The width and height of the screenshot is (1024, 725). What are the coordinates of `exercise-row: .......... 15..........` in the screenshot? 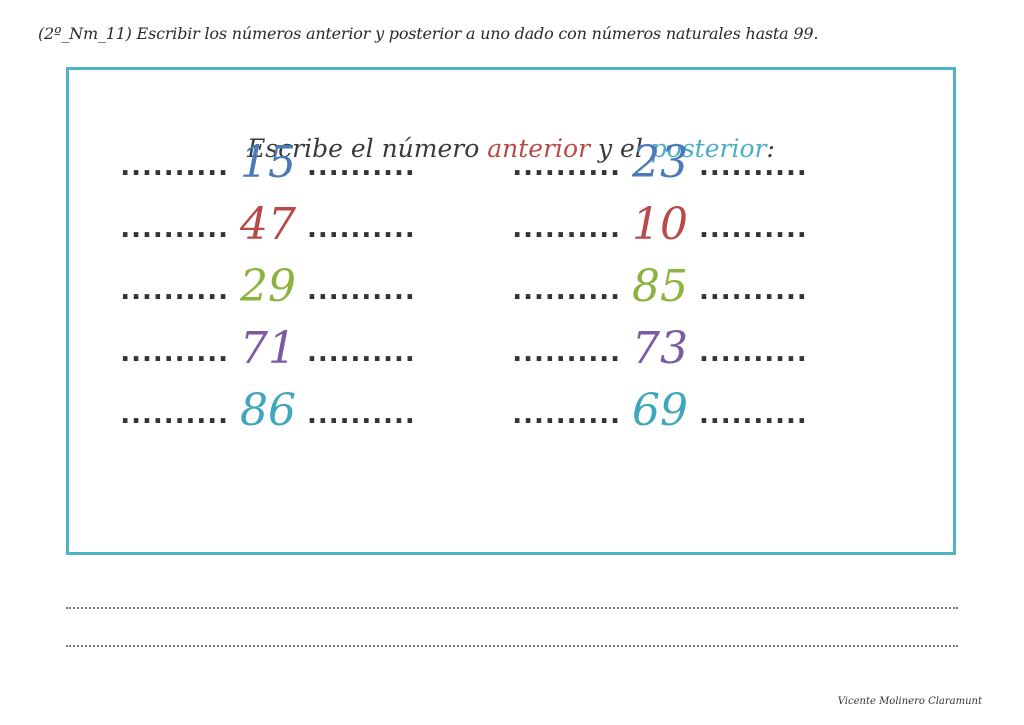 It's located at (268, 163).